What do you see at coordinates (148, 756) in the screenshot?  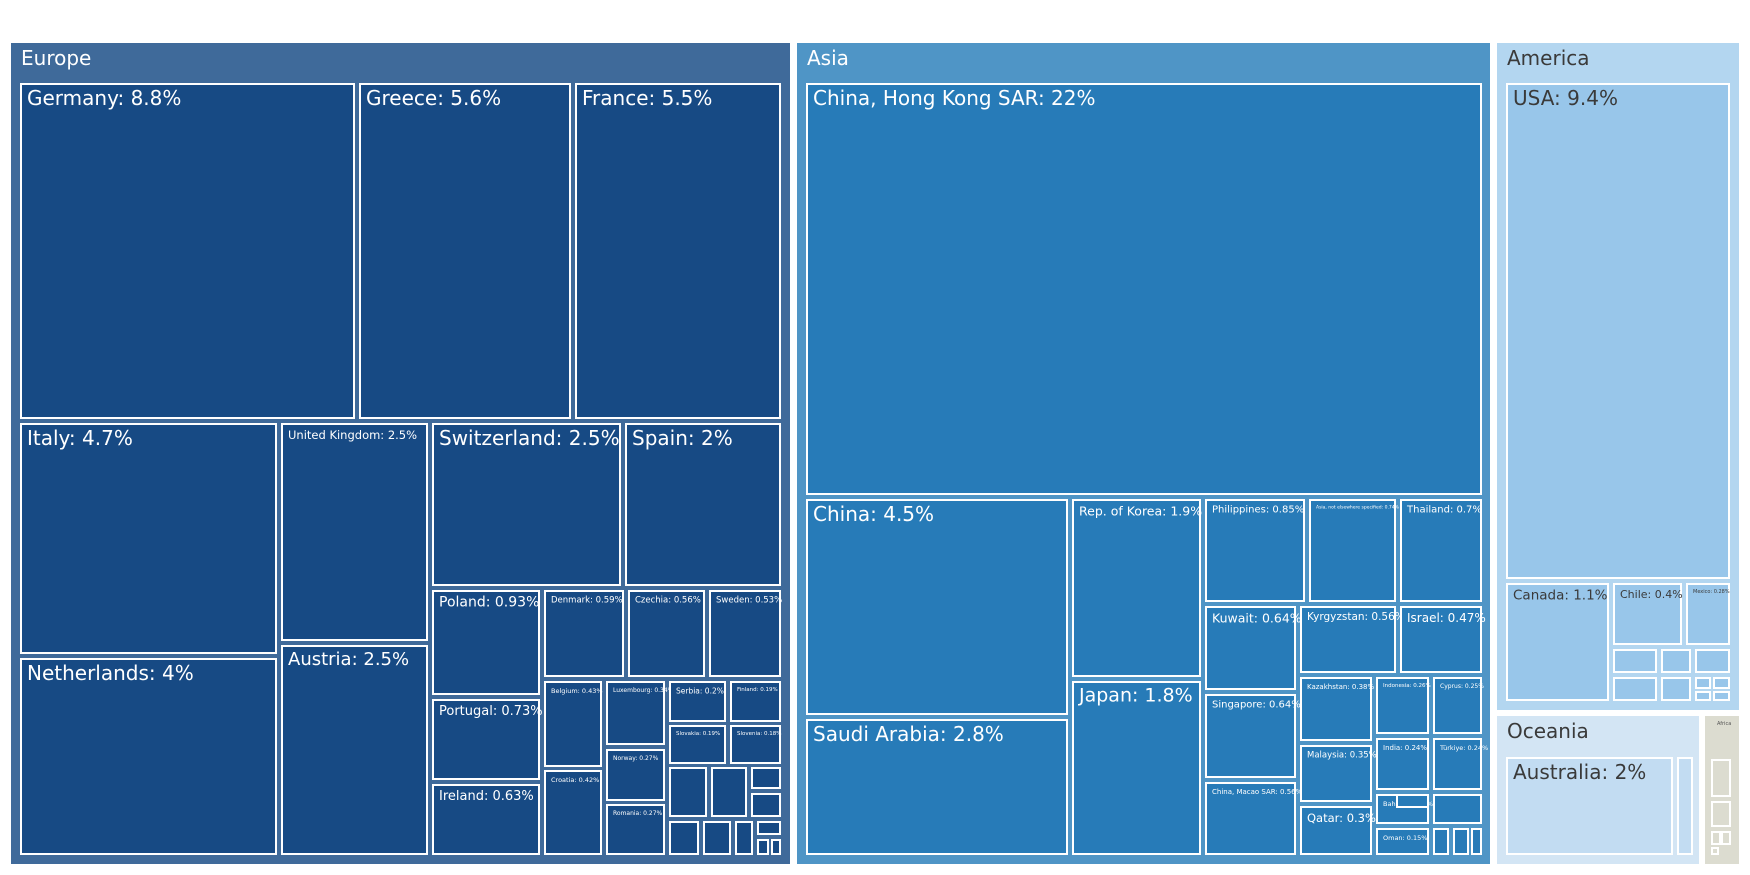 I see `tile-netherlands` at bounding box center [148, 756].